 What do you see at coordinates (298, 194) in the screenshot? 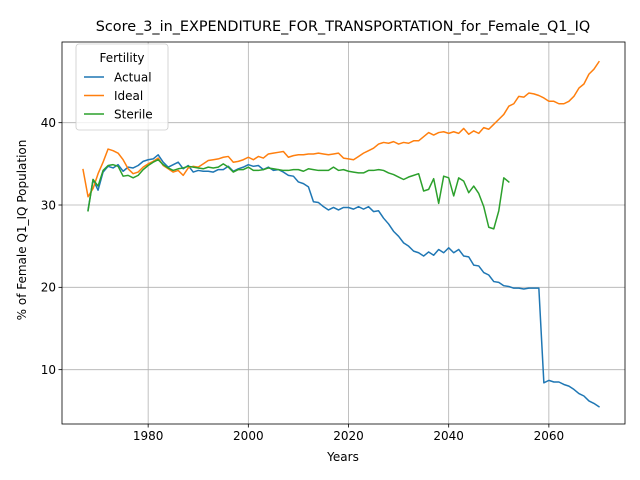
I see `series-line-sterile` at bounding box center [298, 194].